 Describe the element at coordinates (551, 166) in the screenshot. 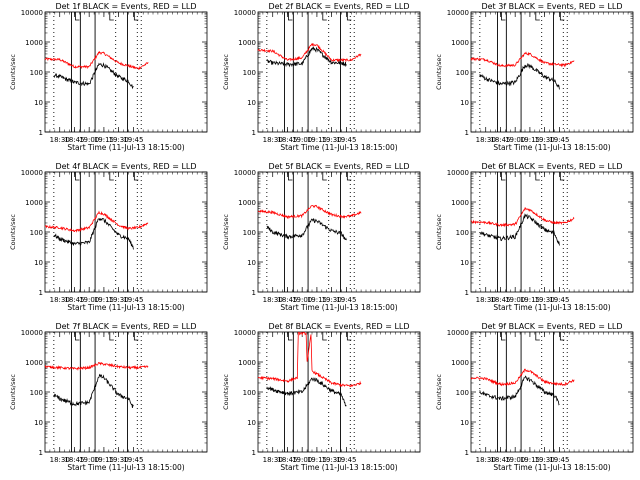

I see `chart-title: Det 6f BLACK = Events, RED = LLD` at that location.